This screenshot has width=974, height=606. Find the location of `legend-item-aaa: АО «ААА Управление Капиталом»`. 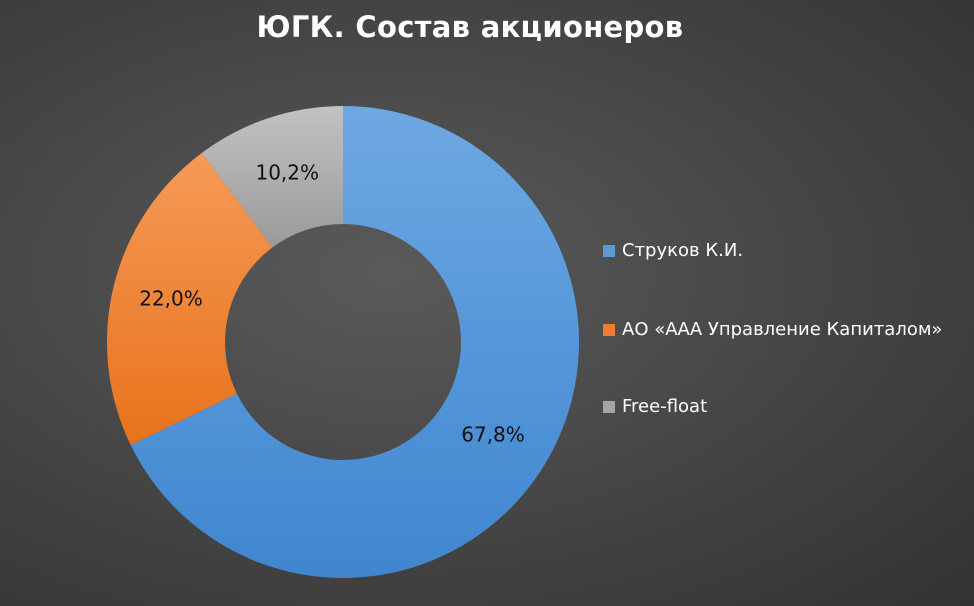

legend-item-aaa: АО «ААА Управление Капиталом» is located at coordinates (772, 329).